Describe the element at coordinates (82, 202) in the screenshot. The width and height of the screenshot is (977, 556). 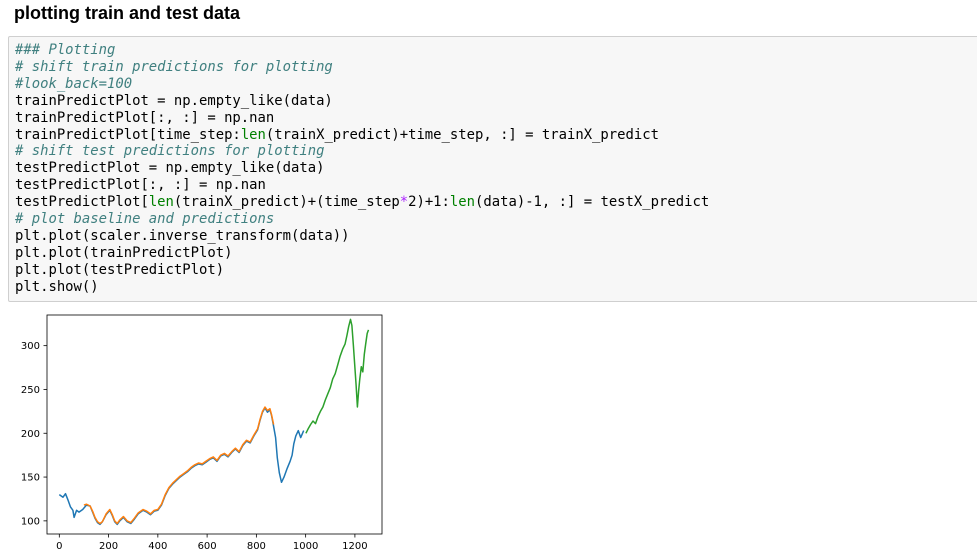
I see `code-token: testPredictPlot[` at that location.